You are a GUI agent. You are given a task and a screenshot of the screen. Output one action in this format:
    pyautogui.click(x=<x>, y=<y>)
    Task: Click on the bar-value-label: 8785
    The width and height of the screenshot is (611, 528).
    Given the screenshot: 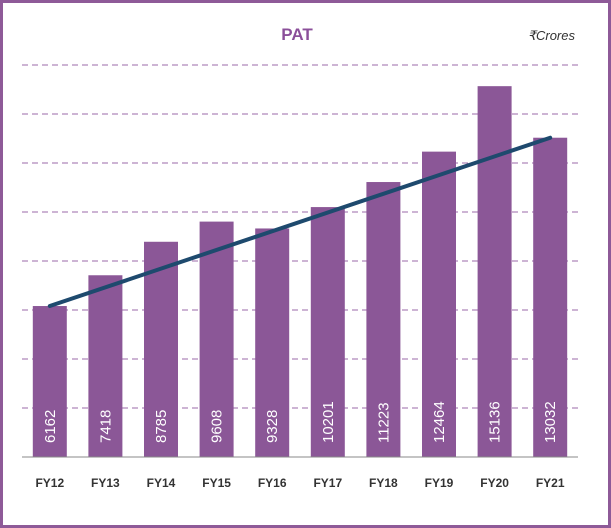 What is the action you would take?
    pyautogui.click(x=161, y=426)
    